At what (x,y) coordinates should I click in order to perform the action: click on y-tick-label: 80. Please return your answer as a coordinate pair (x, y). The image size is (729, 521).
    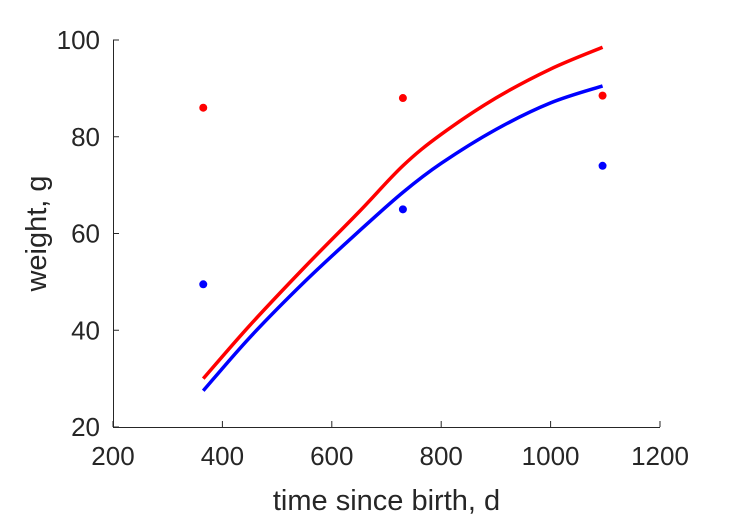
    Looking at the image, I should click on (85, 137).